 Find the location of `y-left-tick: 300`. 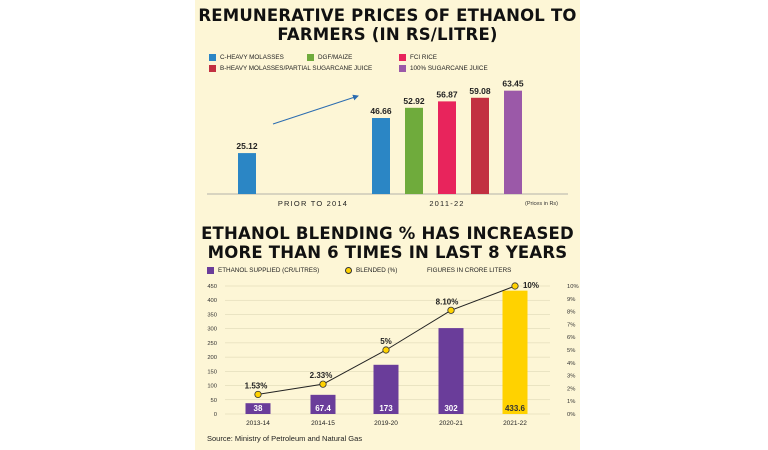

y-left-tick: 300 is located at coordinates (212, 330).